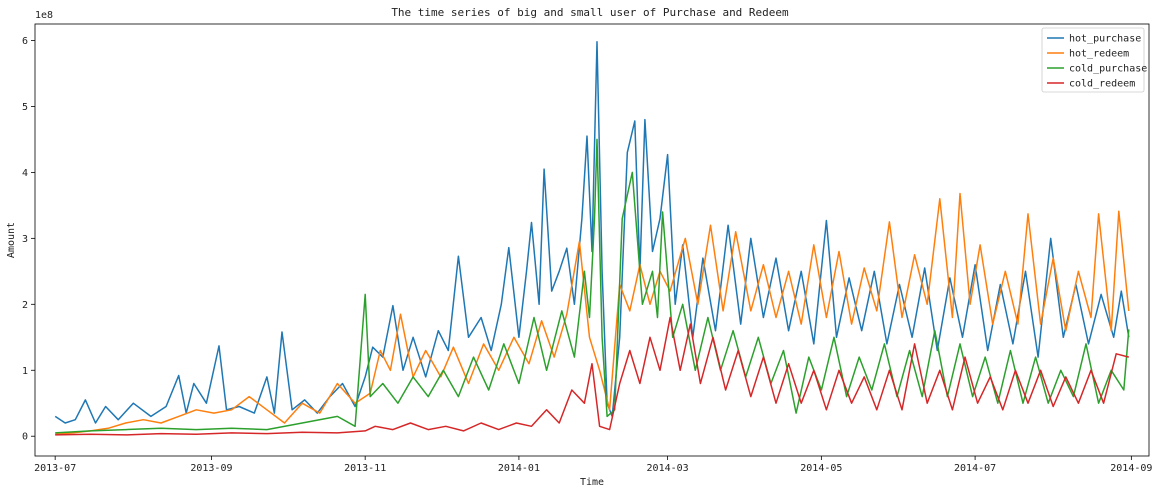  What do you see at coordinates (25, 371) in the screenshot?
I see `y-tick-label: 1` at bounding box center [25, 371].